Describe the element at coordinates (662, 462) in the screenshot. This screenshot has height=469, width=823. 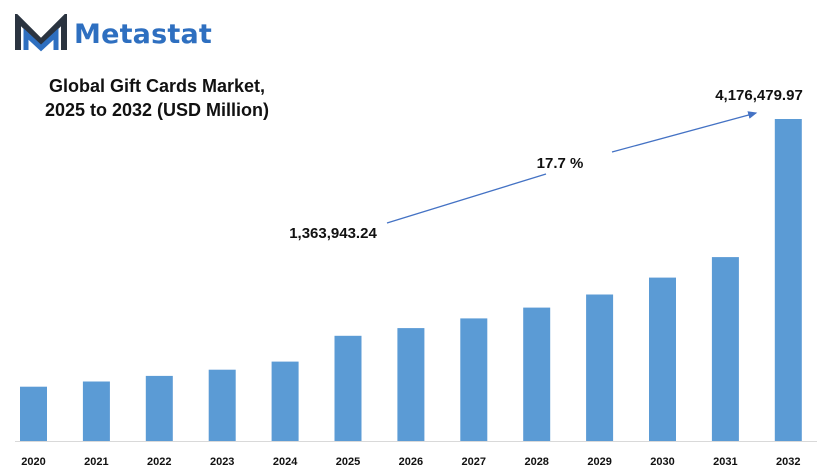
I see `x-tick-label-2030: 2030` at that location.